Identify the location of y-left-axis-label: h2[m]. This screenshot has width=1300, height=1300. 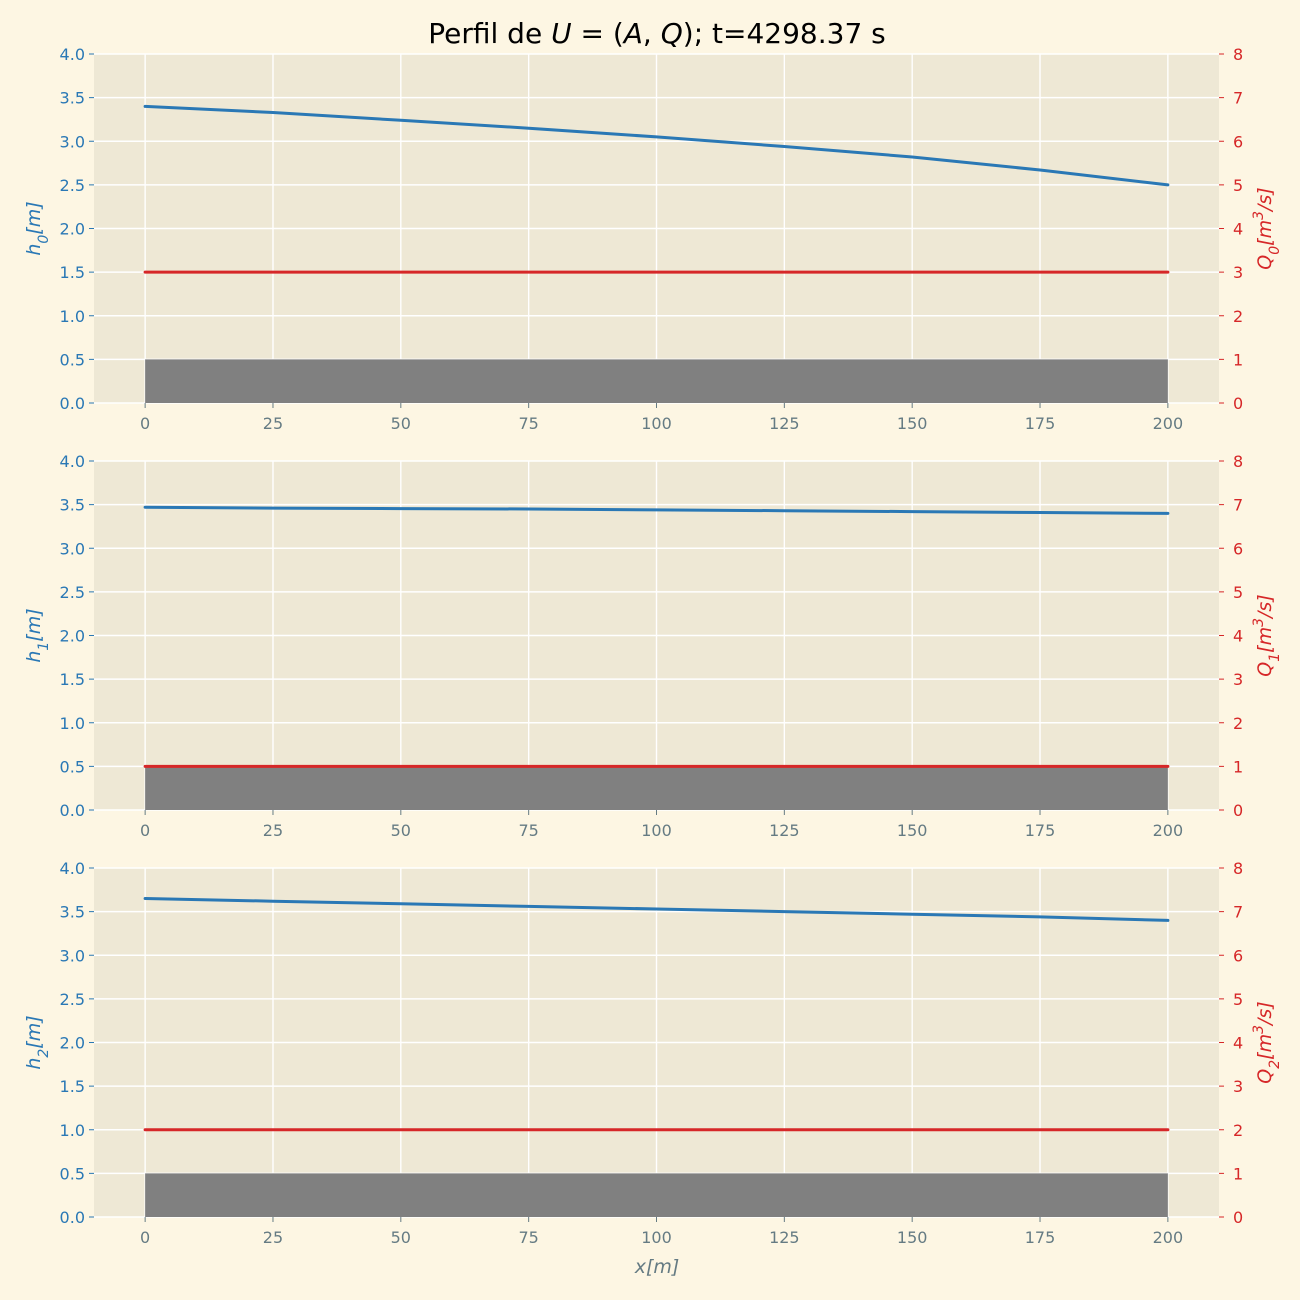
(37, 1042).